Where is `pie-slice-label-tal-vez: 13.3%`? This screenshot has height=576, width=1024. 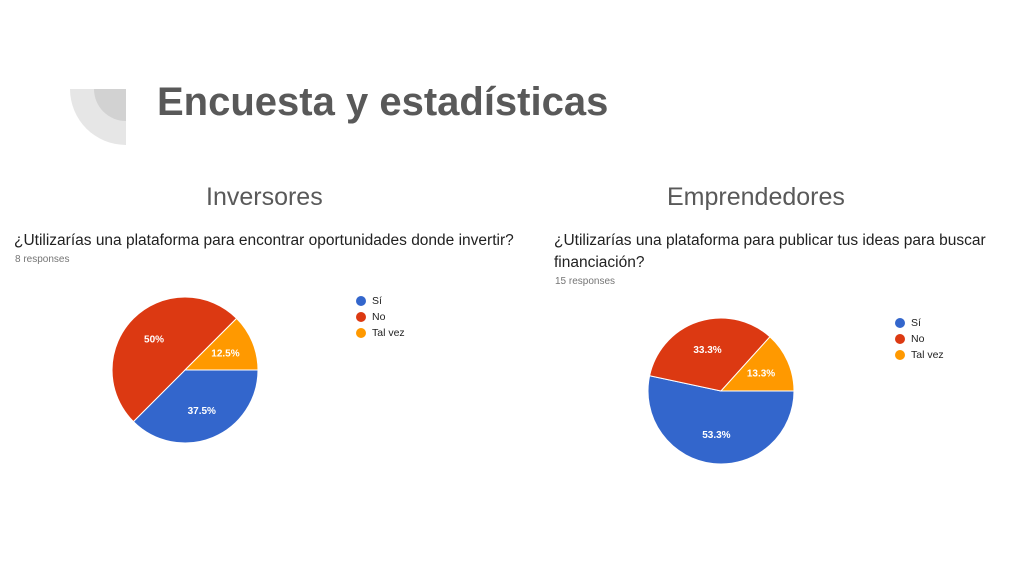
pie-slice-label-tal-vez: 13.3% is located at coordinates (761, 374).